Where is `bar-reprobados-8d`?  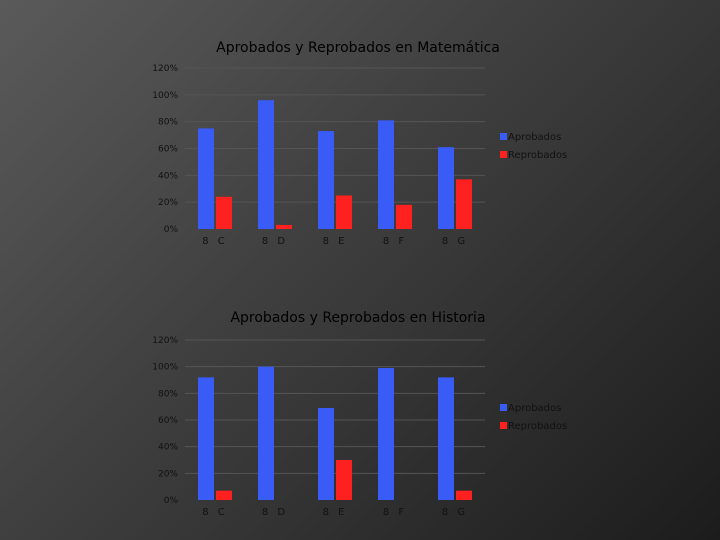
bar-reprobados-8d is located at coordinates (284, 226).